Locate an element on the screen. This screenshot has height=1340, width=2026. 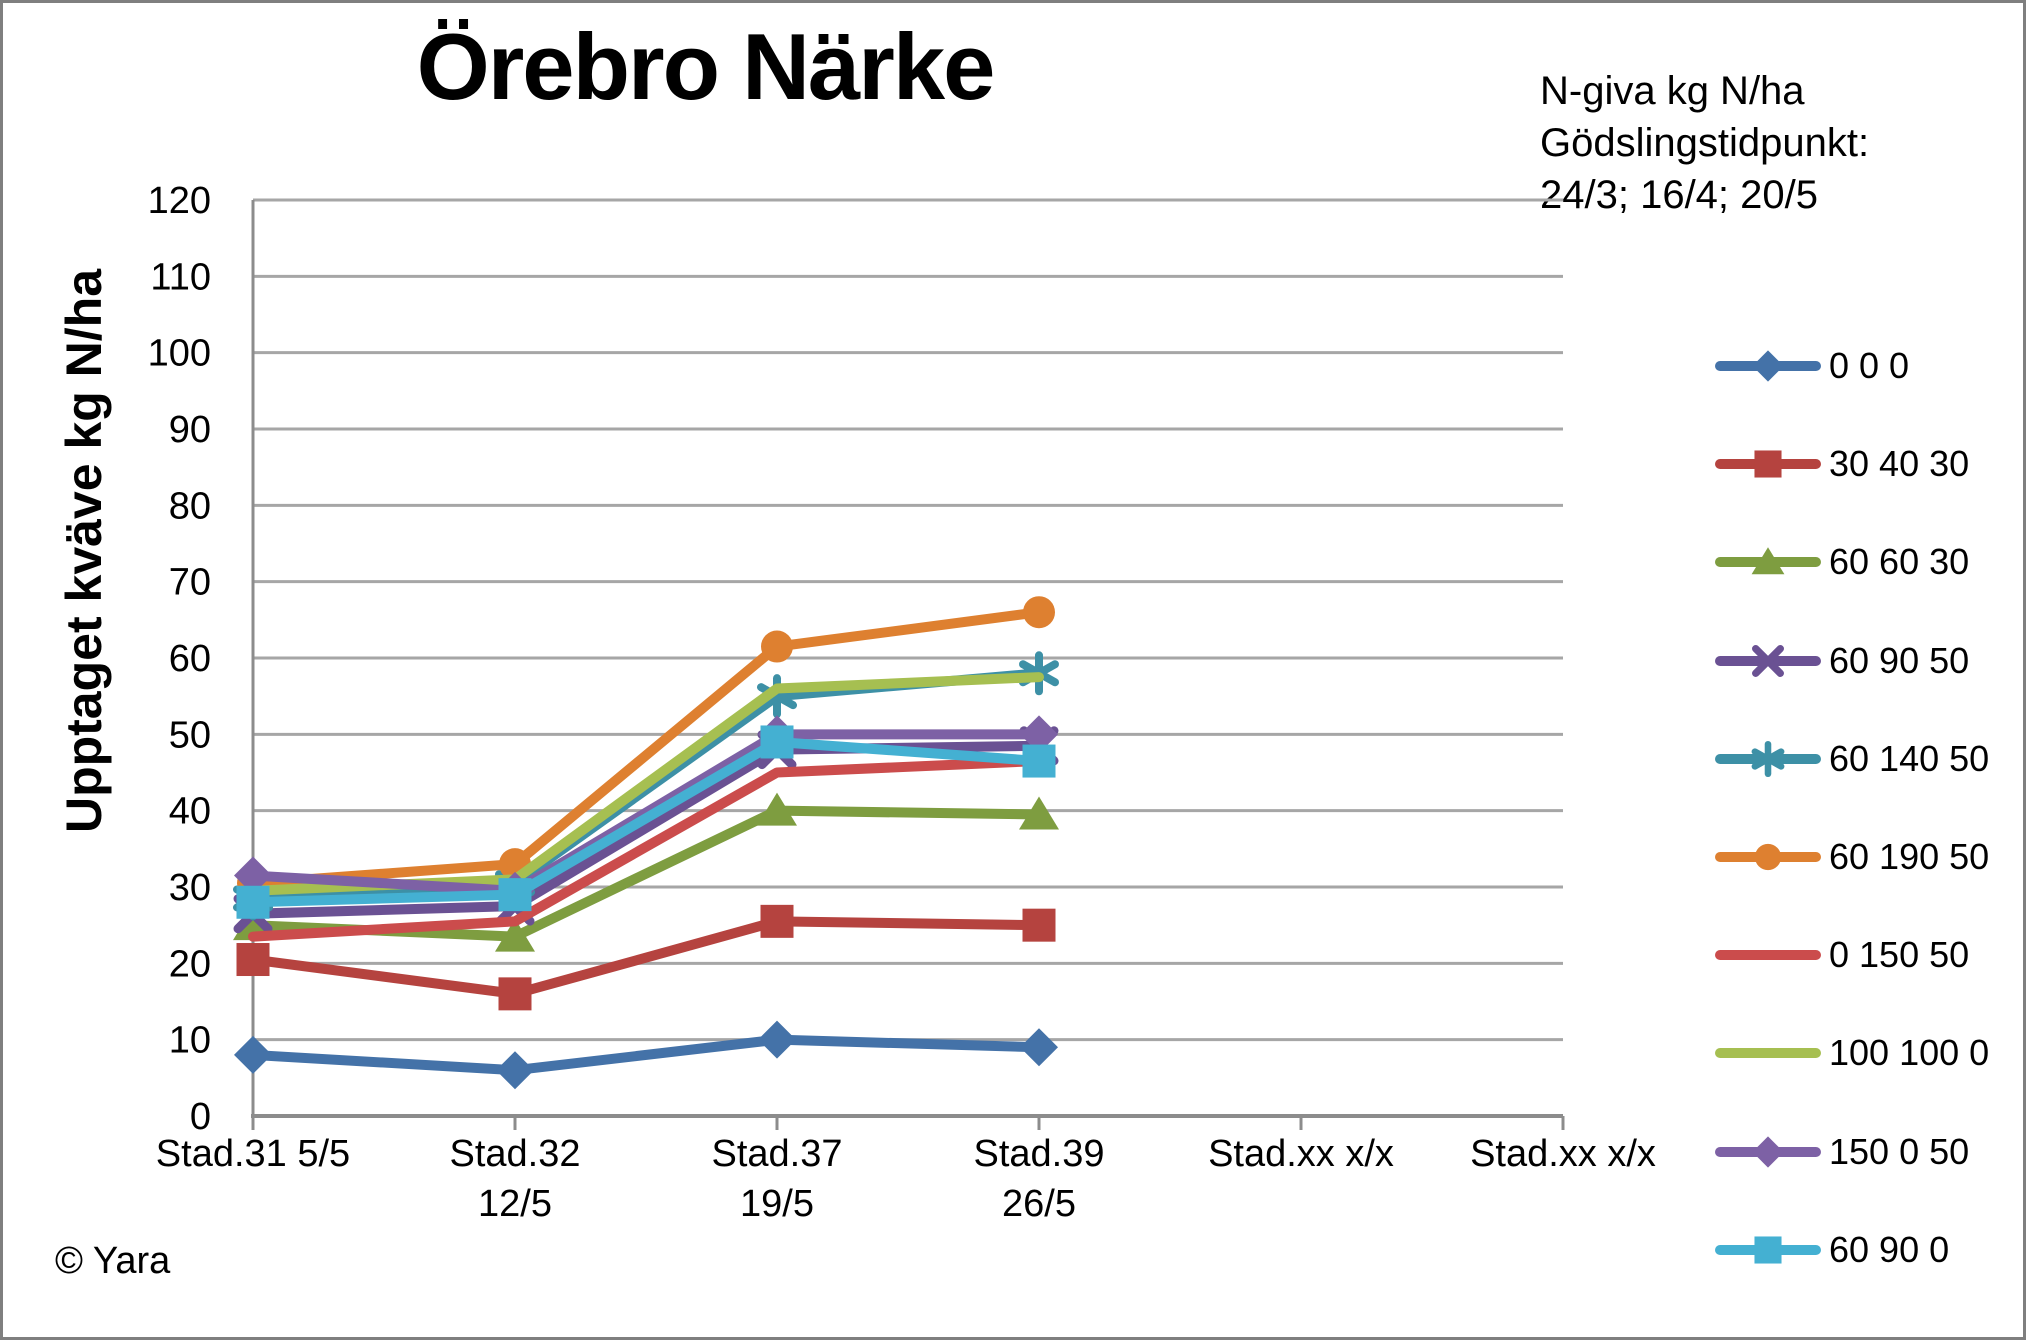
y-tick-label: 50 is located at coordinates (190, 735).